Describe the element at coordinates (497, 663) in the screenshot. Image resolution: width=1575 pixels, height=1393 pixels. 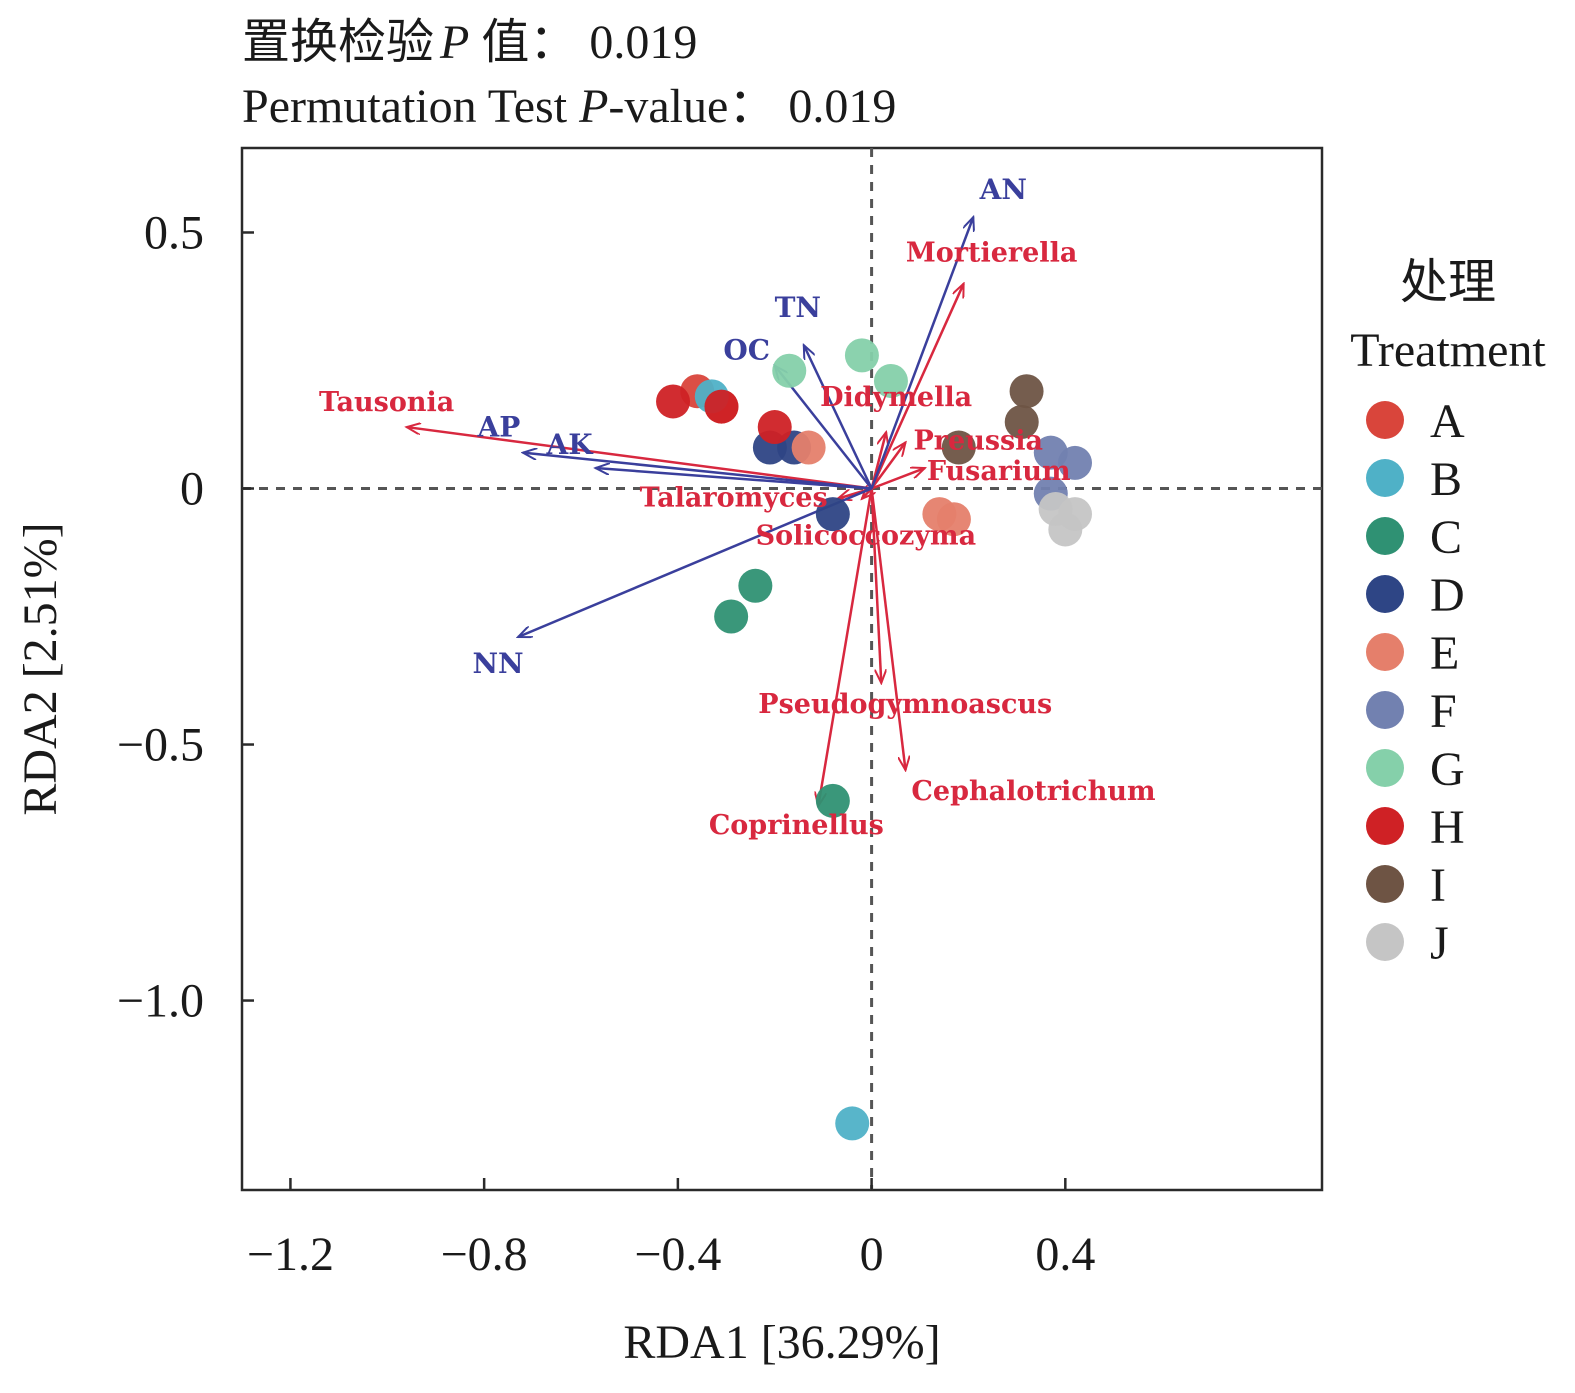
I see `env-vector-label: NN` at that location.